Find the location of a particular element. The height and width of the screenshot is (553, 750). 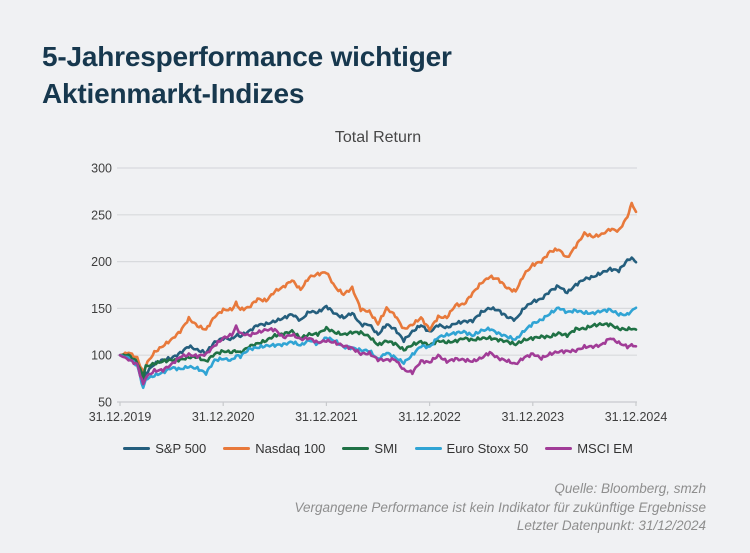

x-tick-label: 31.12.2020 is located at coordinates (223, 417).